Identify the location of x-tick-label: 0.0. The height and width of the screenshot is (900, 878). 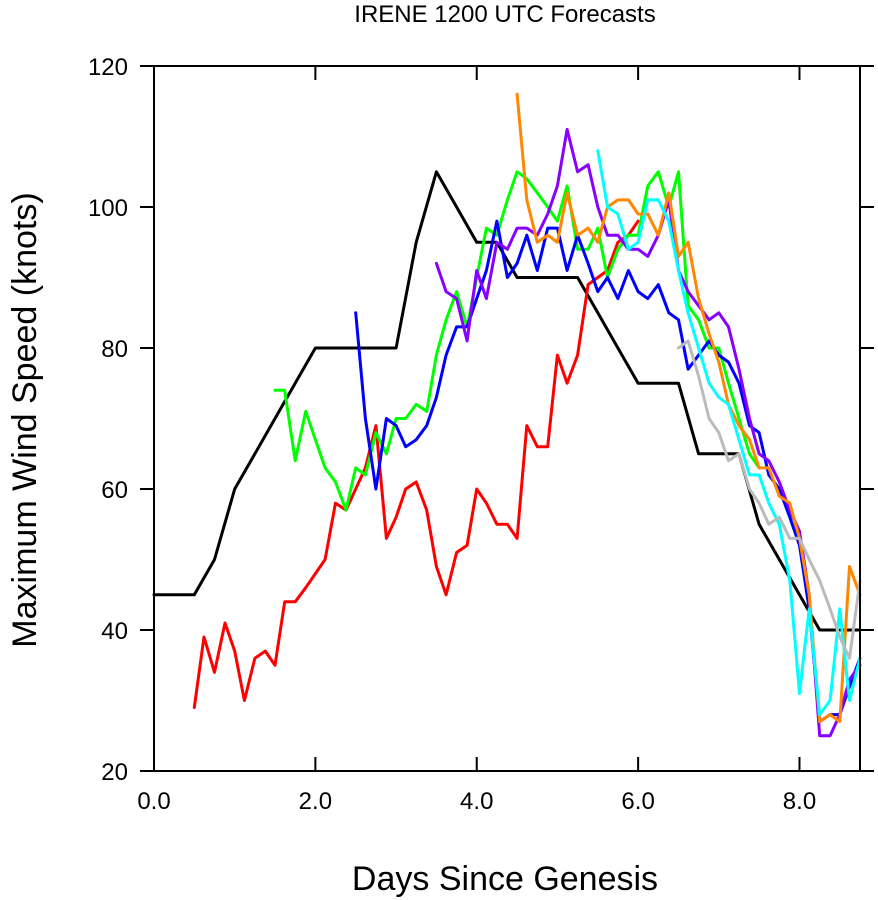
(153, 801).